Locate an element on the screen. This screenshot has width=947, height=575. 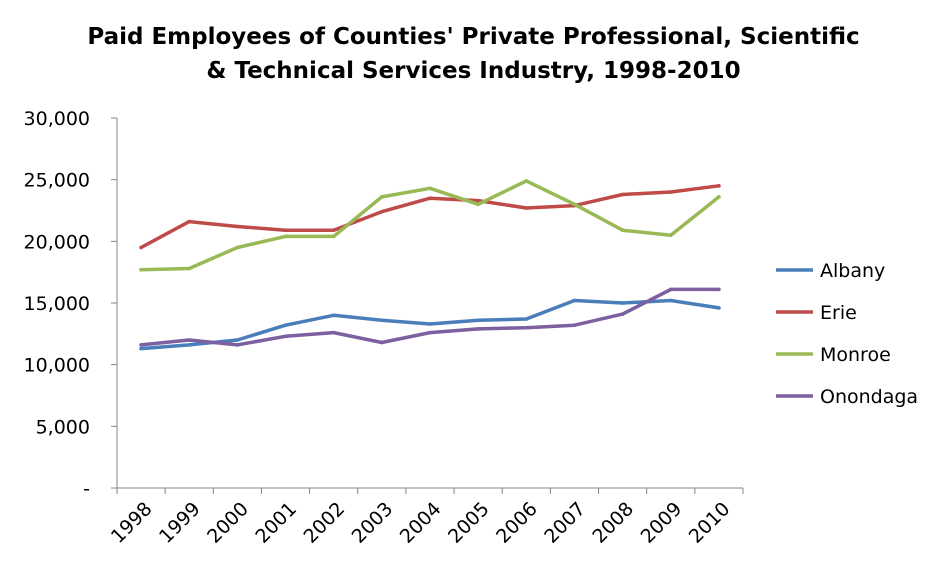
x-tick-label: 1999 is located at coordinates (180, 523).